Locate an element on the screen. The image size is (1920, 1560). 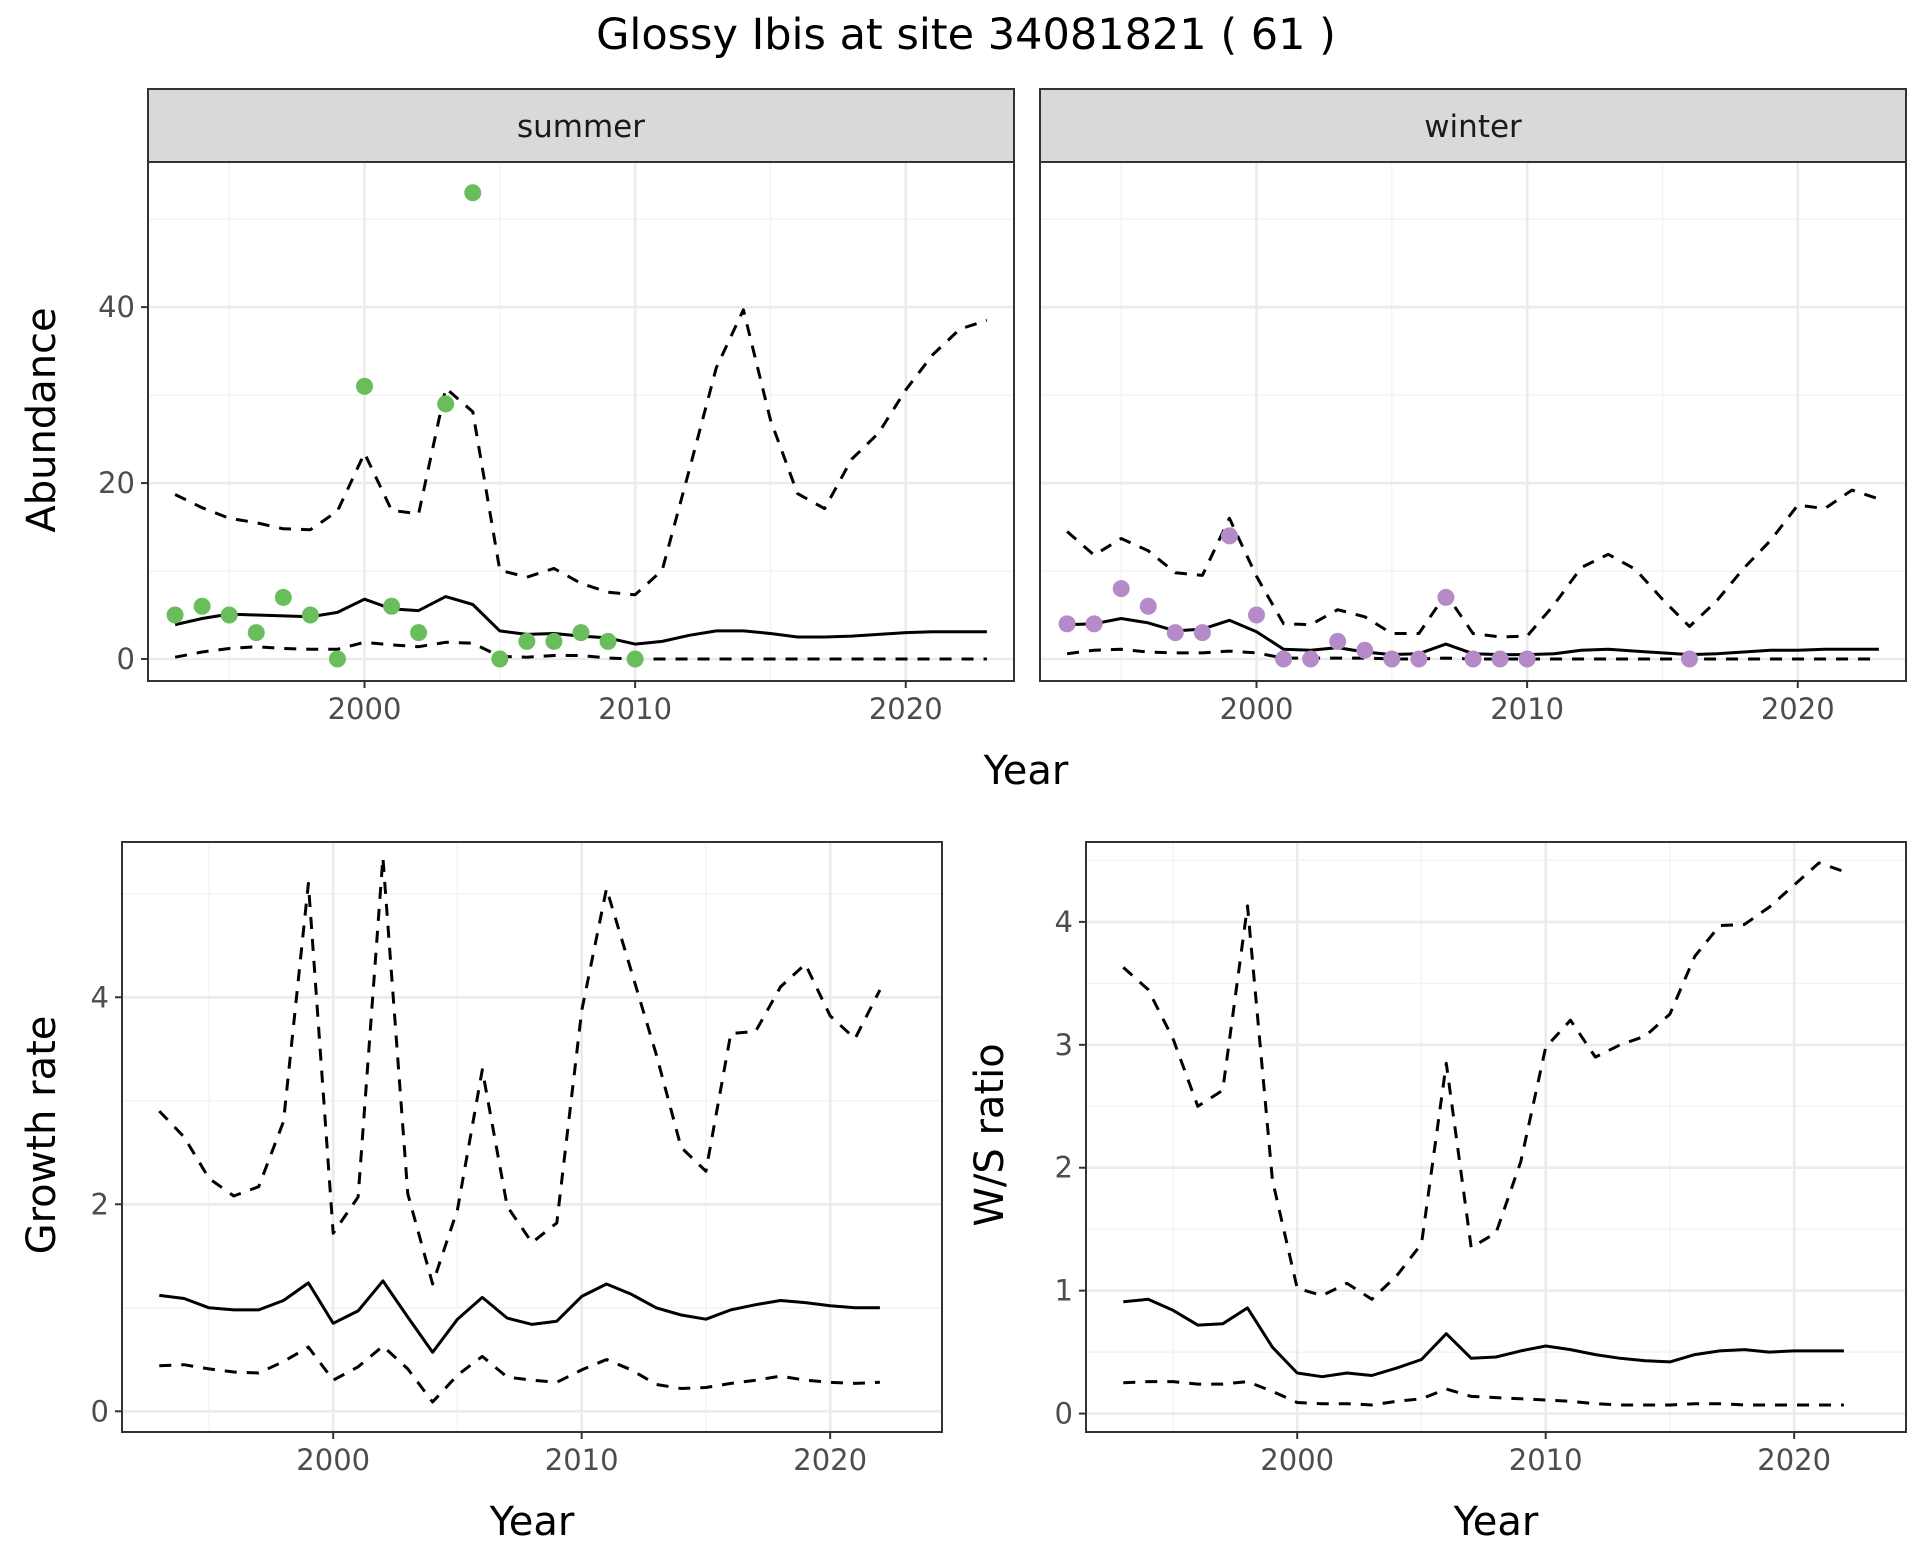
y-tick-label: 1 is located at coordinates (1064, 1291).